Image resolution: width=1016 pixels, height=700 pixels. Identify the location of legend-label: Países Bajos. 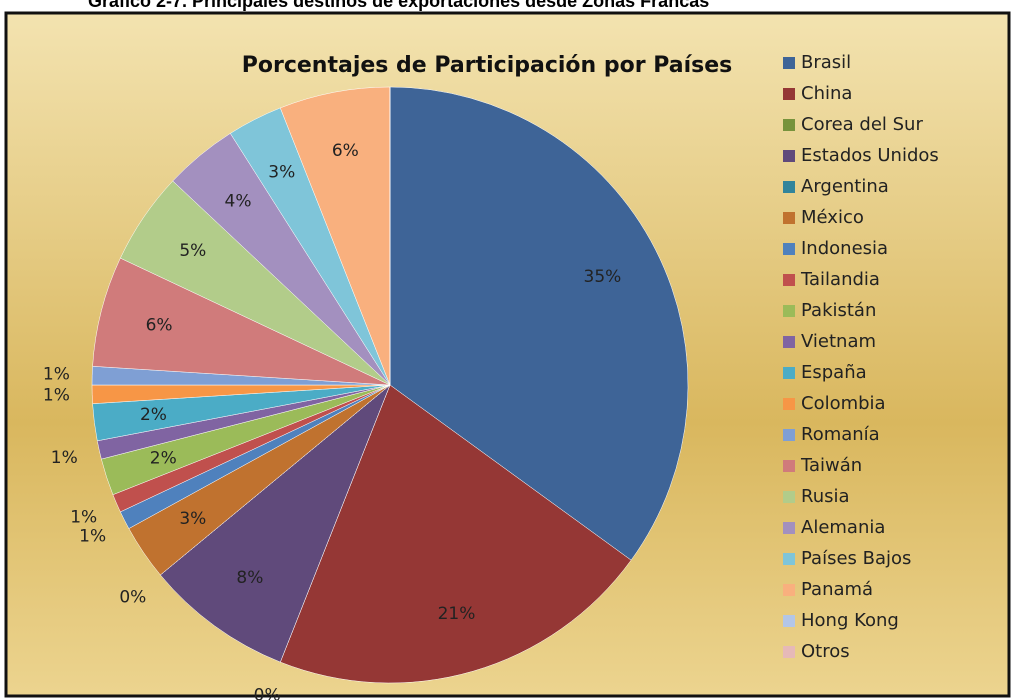
(856, 558).